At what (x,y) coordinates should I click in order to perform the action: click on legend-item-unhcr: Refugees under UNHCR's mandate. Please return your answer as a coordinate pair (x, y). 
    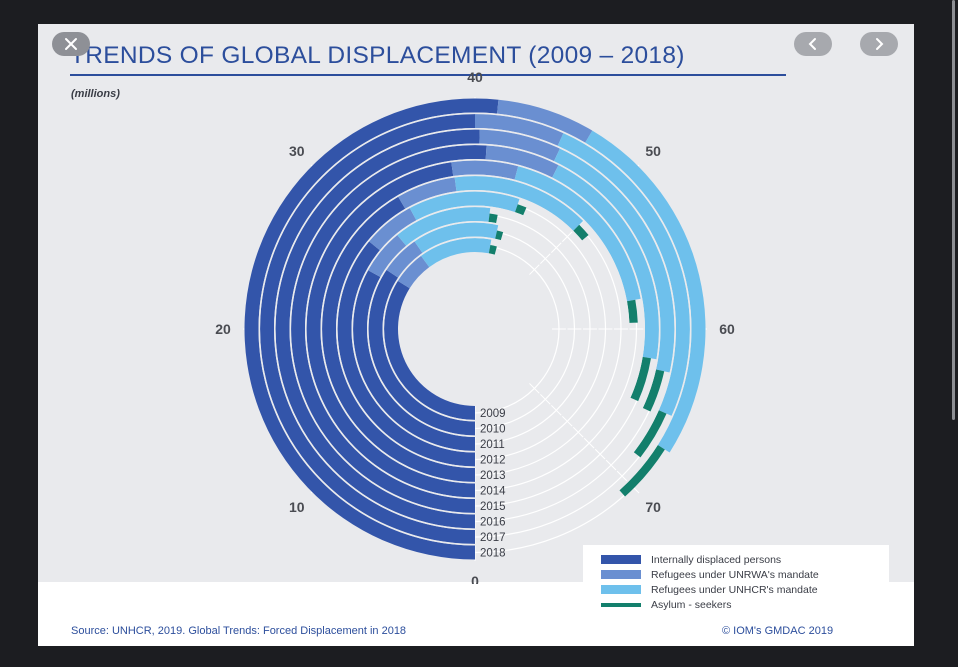
    Looking at the image, I should click on (709, 589).